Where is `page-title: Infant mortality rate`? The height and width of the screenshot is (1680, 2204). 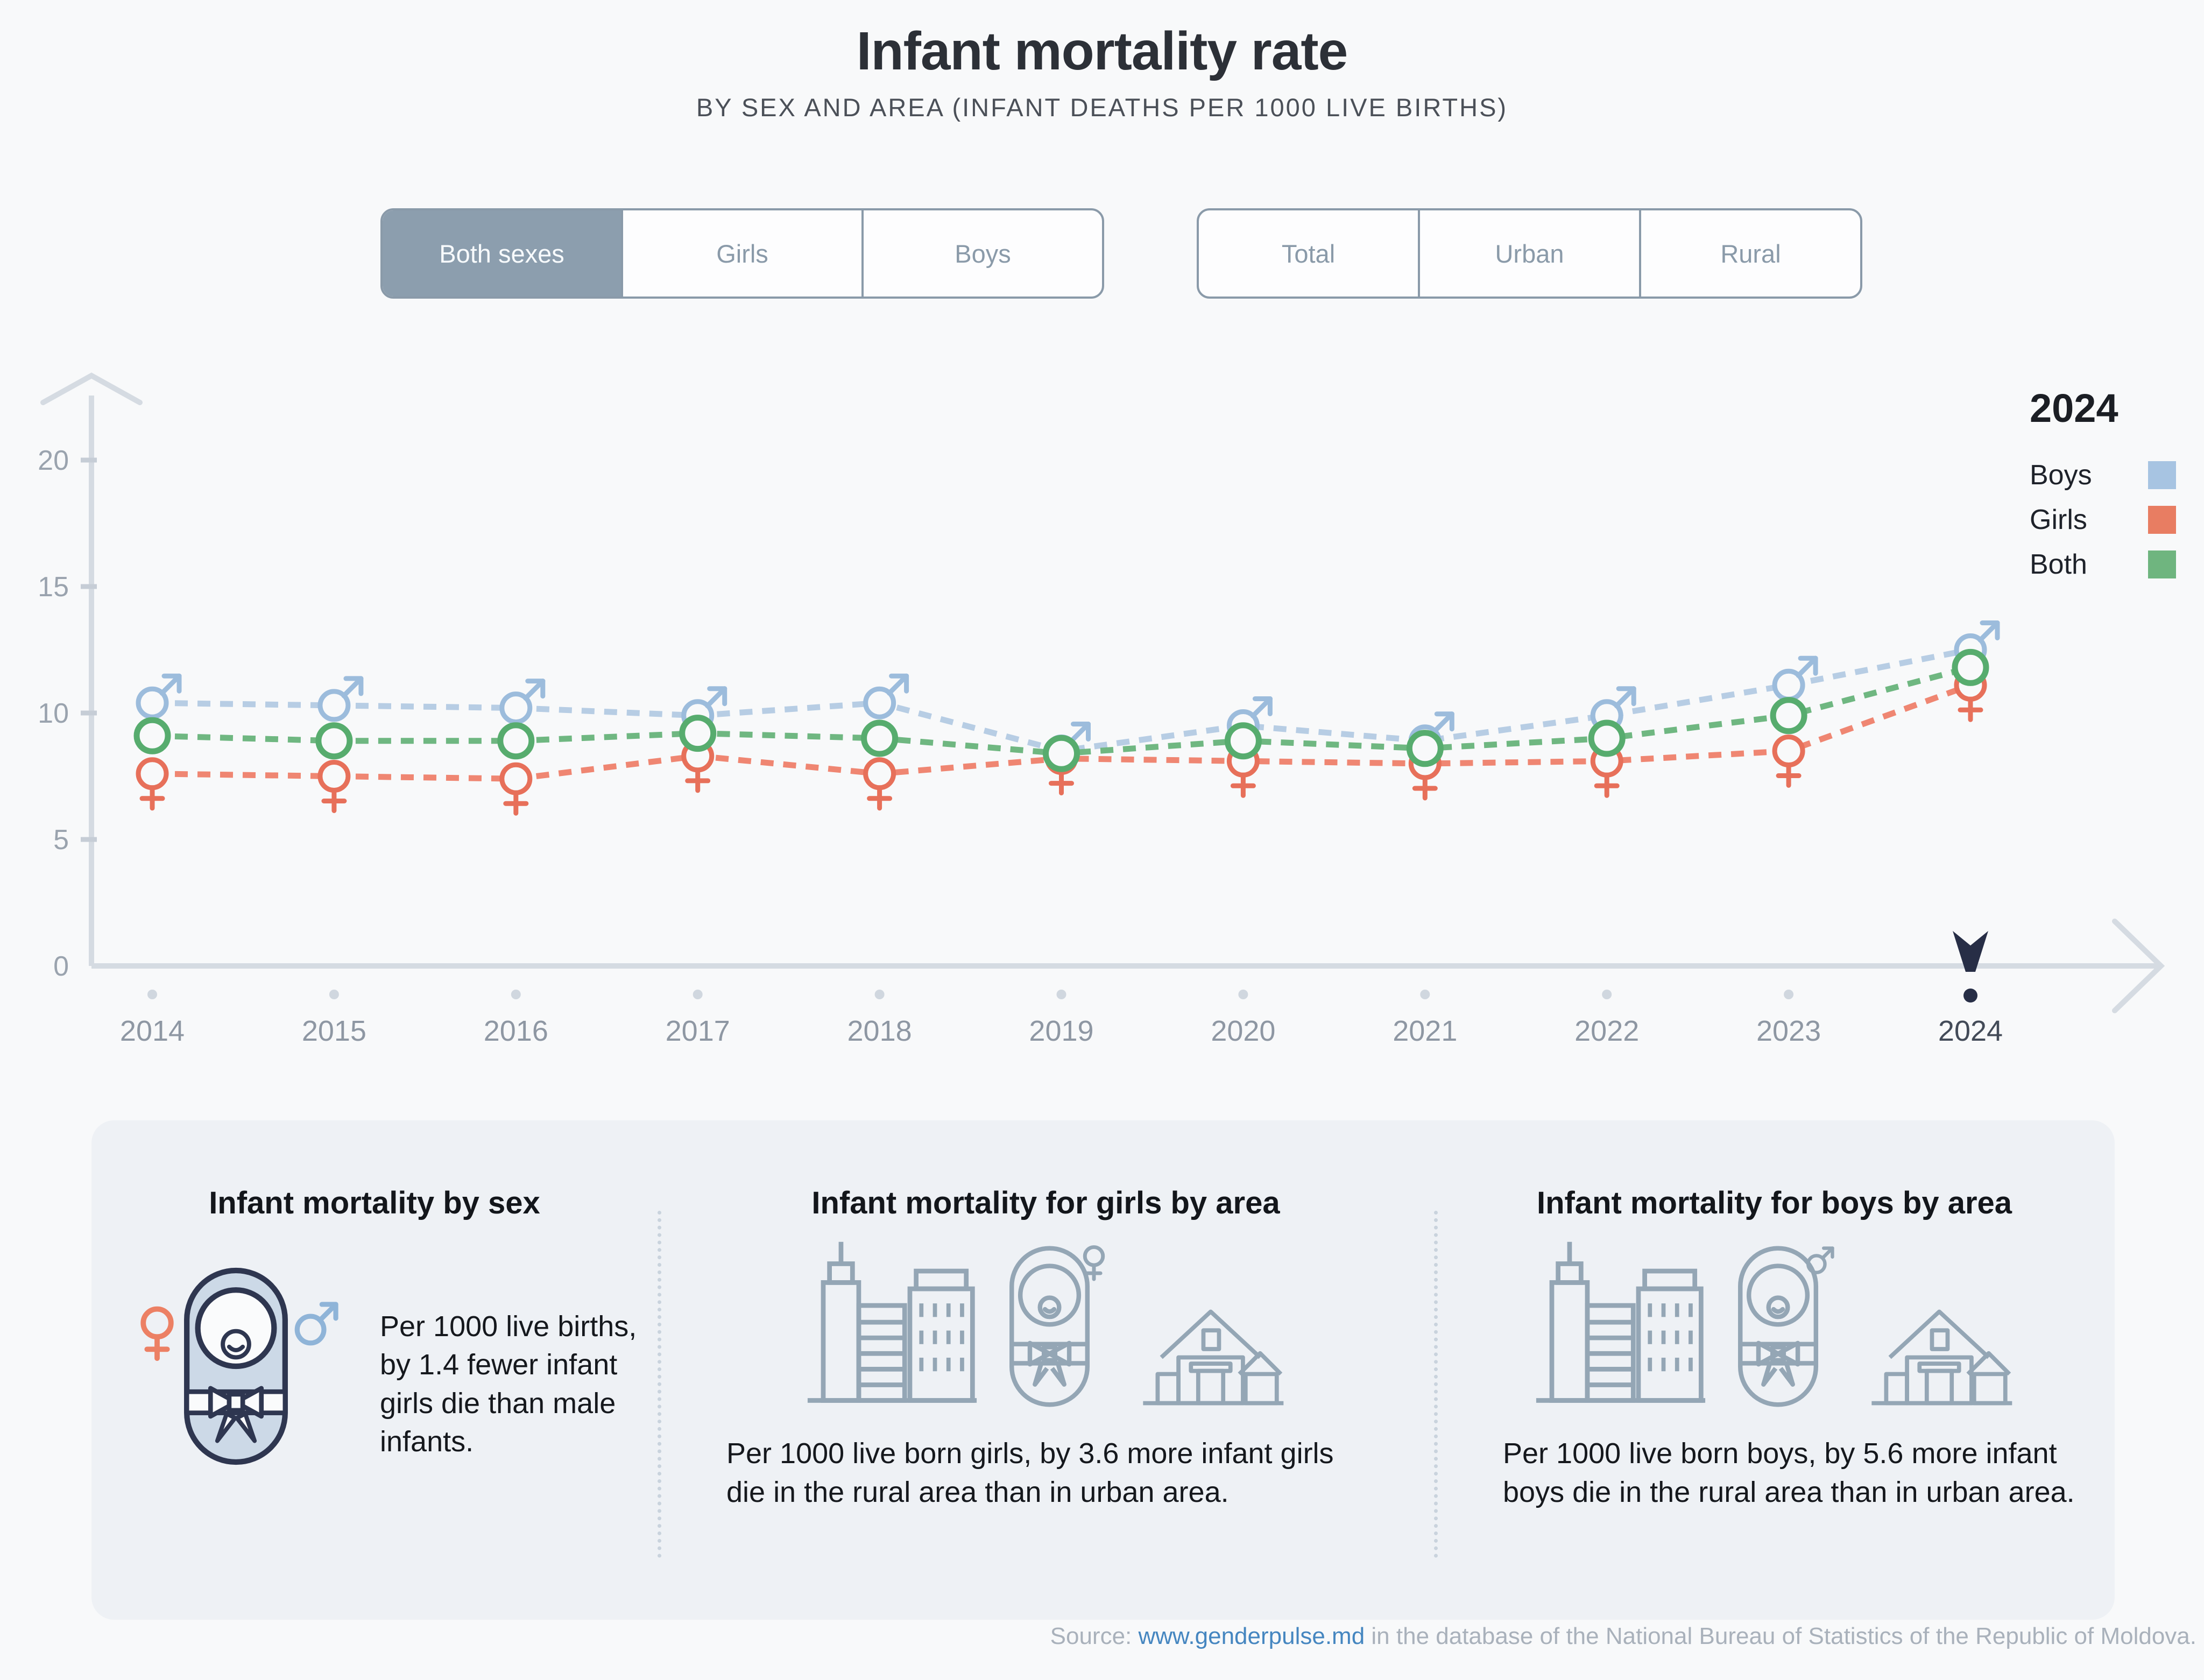
page-title: Infant mortality rate is located at coordinates (1102, 51).